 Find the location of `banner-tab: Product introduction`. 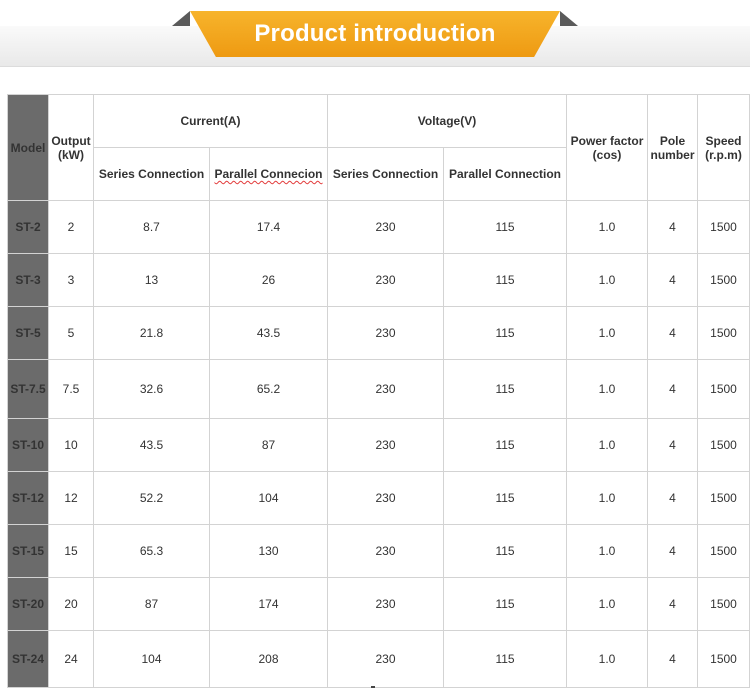

banner-tab: Product introduction is located at coordinates (375, 34).